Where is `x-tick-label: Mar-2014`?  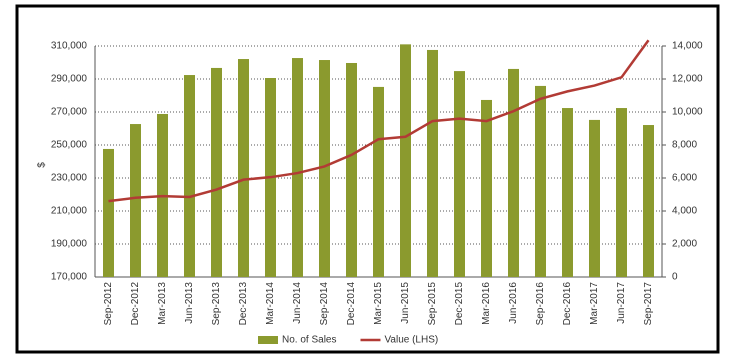 x-tick-label: Mar-2014 is located at coordinates (270, 303).